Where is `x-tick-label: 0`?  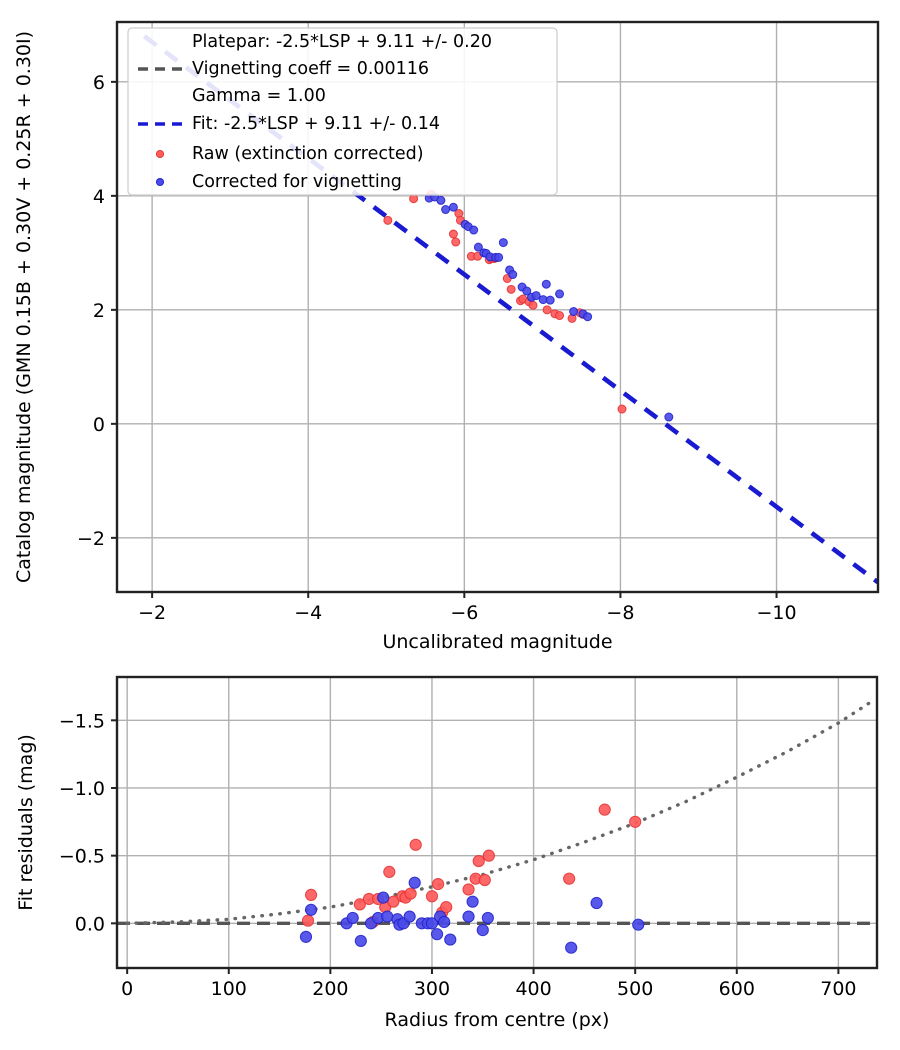 x-tick-label: 0 is located at coordinates (127, 989).